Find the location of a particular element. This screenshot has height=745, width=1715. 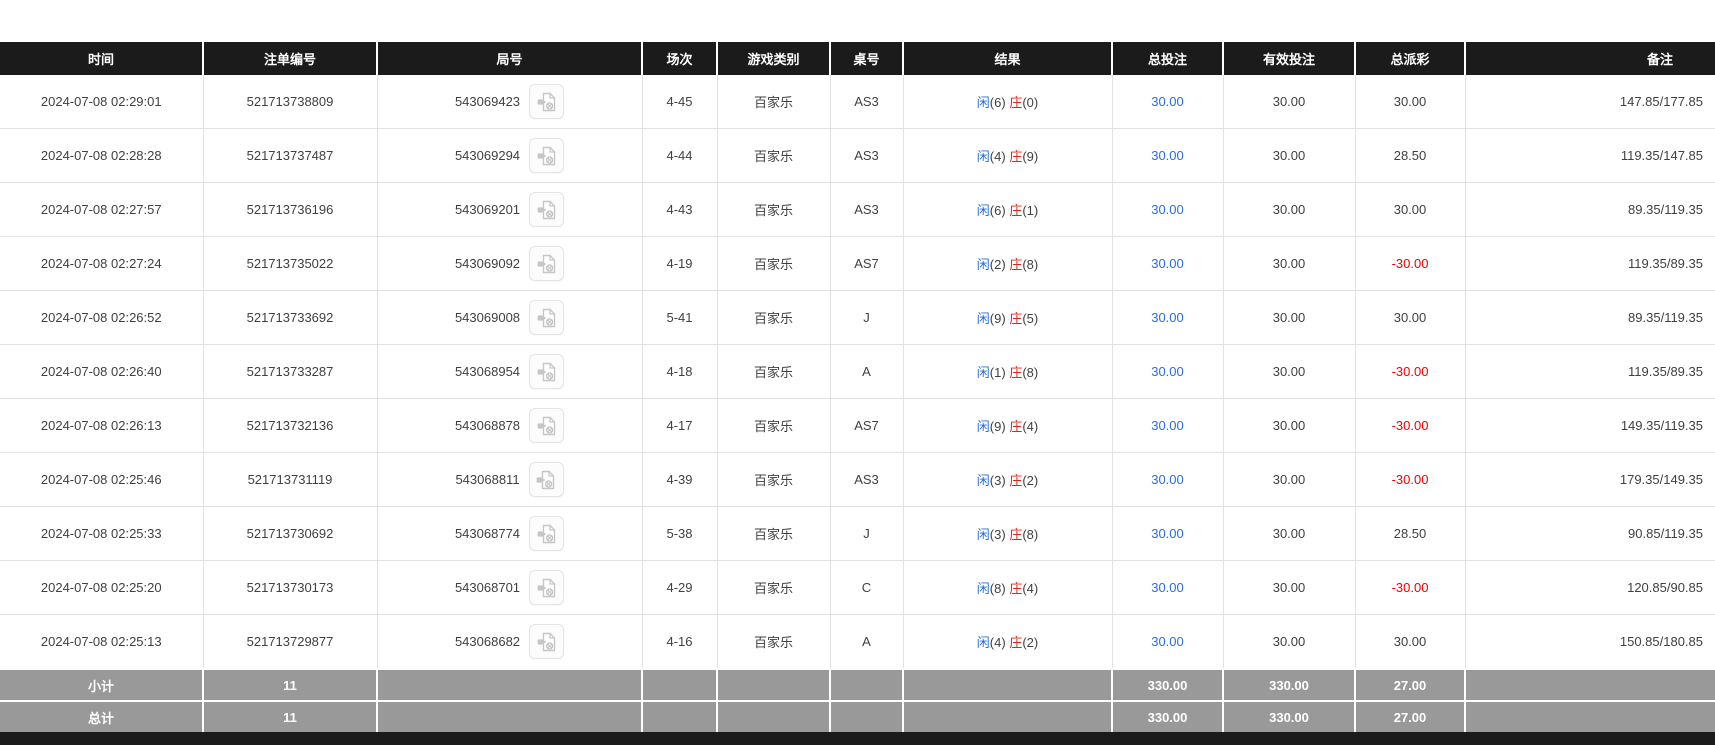

cell-round-id: 543068811 is located at coordinates (510, 479).